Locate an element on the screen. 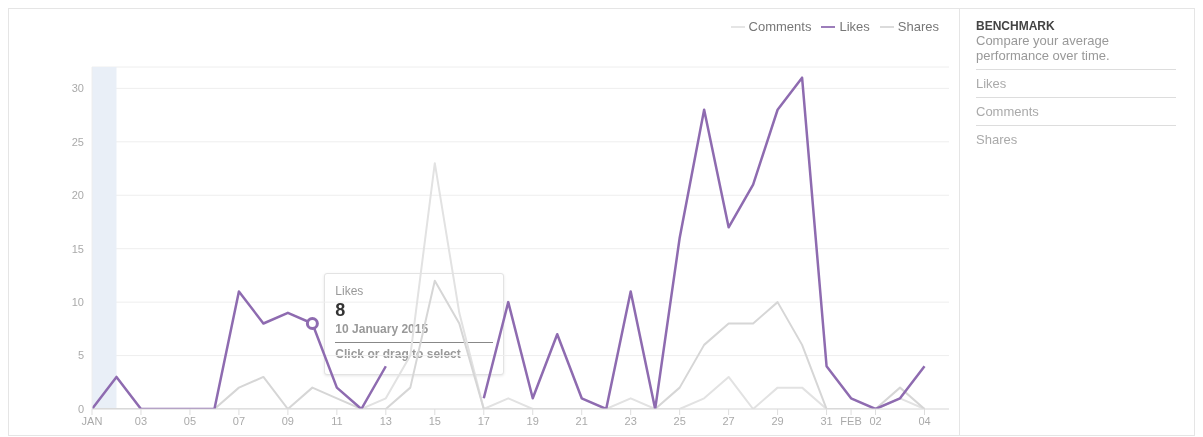 The width and height of the screenshot is (1203, 437). x-tick-label: 27 is located at coordinates (728, 420).